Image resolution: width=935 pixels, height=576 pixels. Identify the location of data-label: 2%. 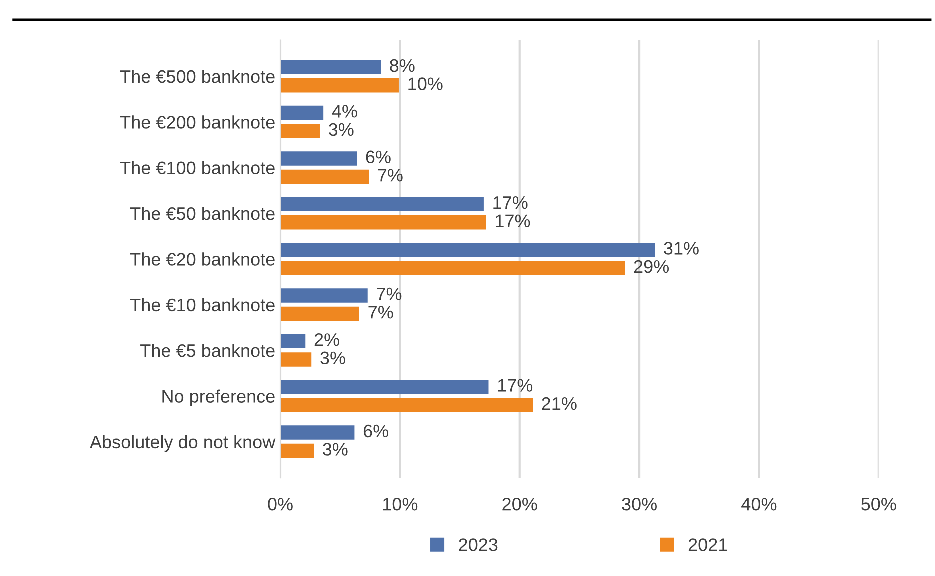
(327, 339).